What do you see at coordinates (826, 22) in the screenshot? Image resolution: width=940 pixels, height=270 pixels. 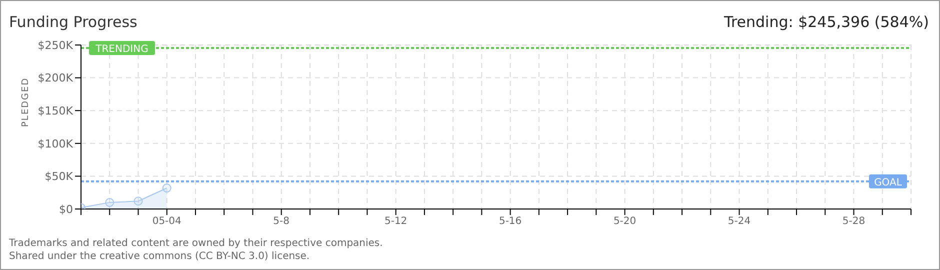 I see `chart-subtitle: Trending: $245,396 (584%)` at bounding box center [826, 22].